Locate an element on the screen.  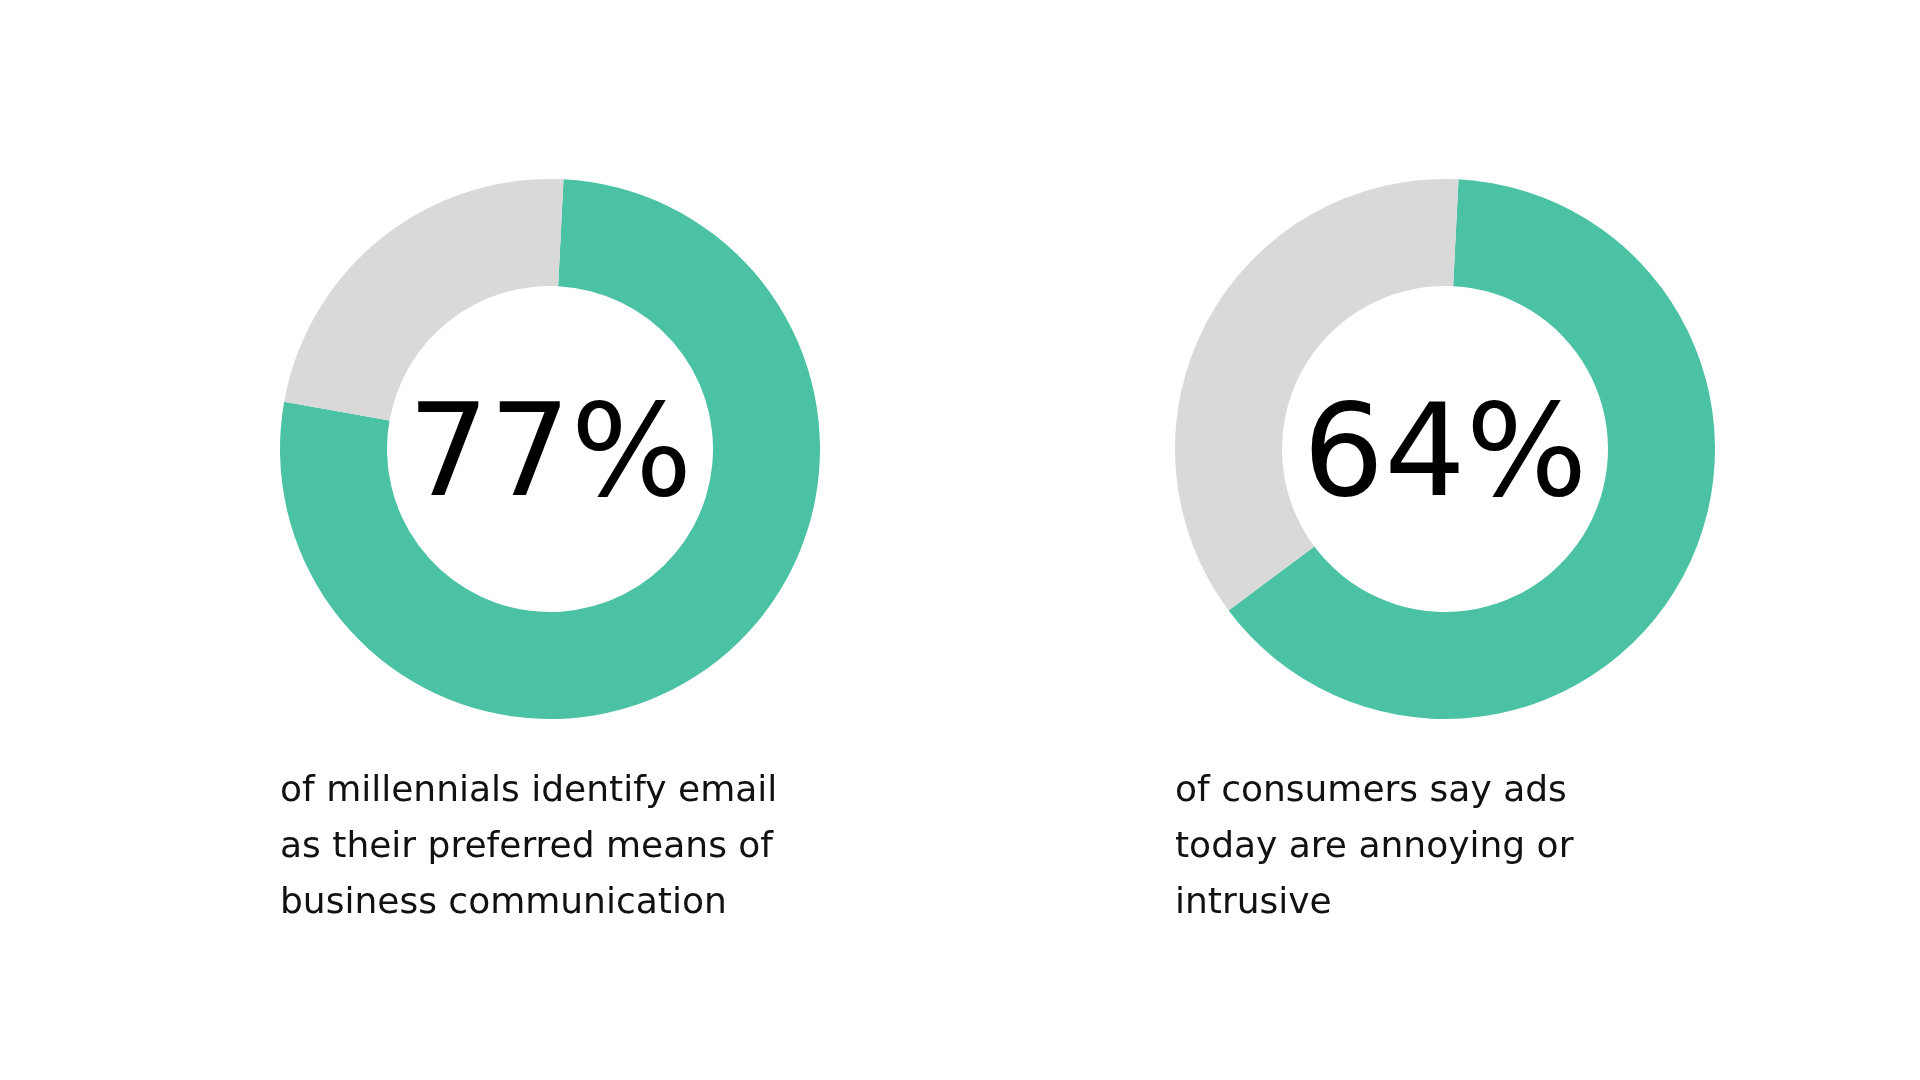
text: of millennials identify email as their preferred means of business communication is located at coordinates (529, 844).